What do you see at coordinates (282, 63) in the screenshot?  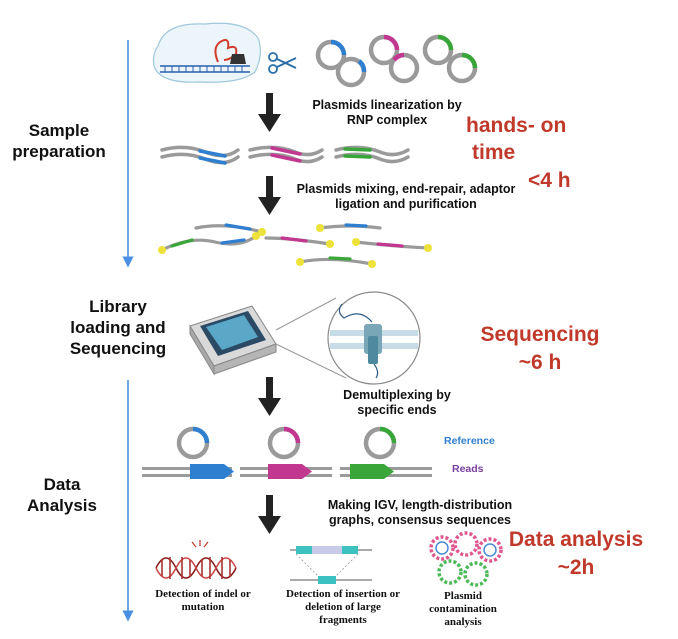 I see `scissors-icon` at bounding box center [282, 63].